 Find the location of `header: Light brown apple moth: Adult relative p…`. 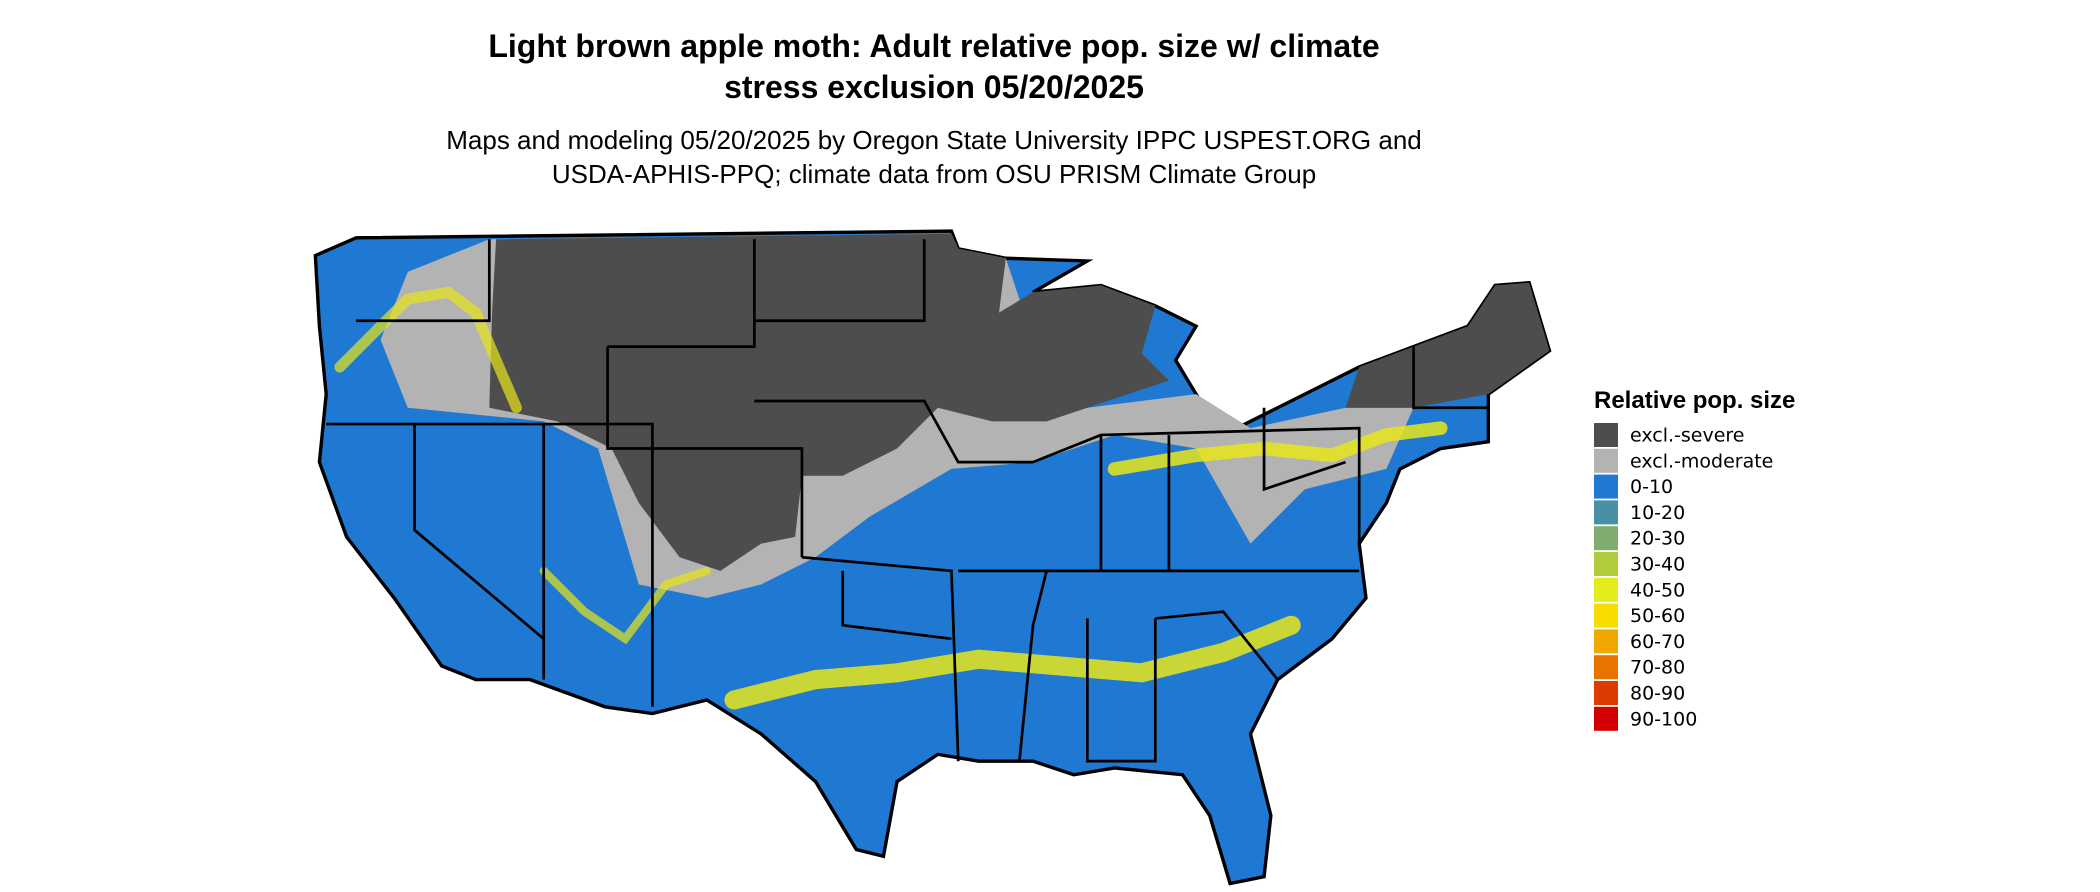

header: Light brown apple moth: Adult relative p… is located at coordinates (934, 108).